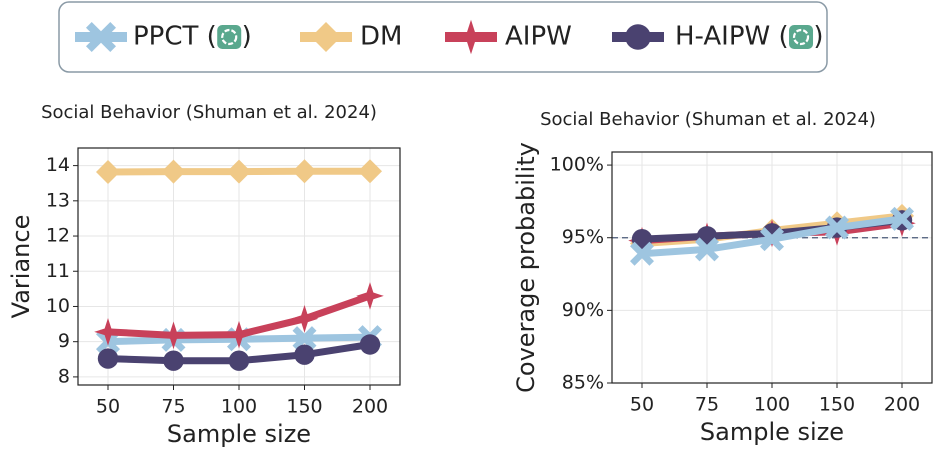 The height and width of the screenshot is (453, 934). What do you see at coordinates (583, 310) in the screenshot?
I see `y-tick-label: 90%` at bounding box center [583, 310].